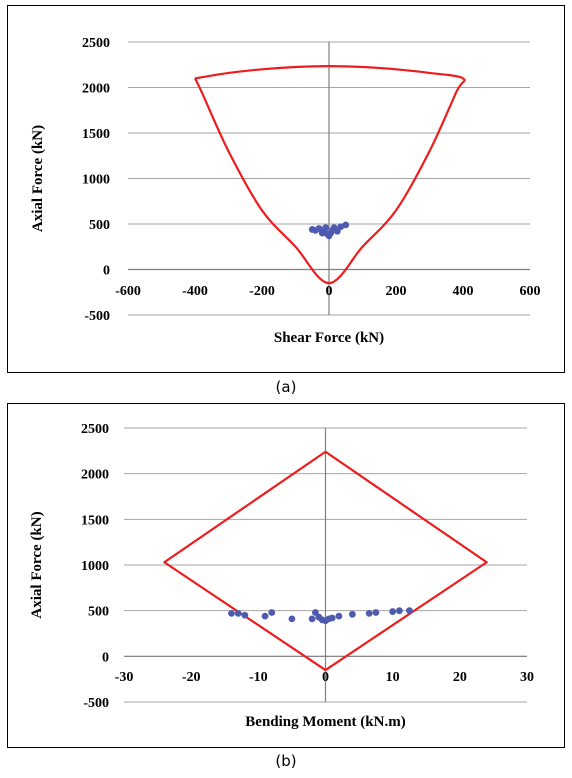  Describe the element at coordinates (195, 291) in the screenshot. I see `x-tick-label: -400` at that location.